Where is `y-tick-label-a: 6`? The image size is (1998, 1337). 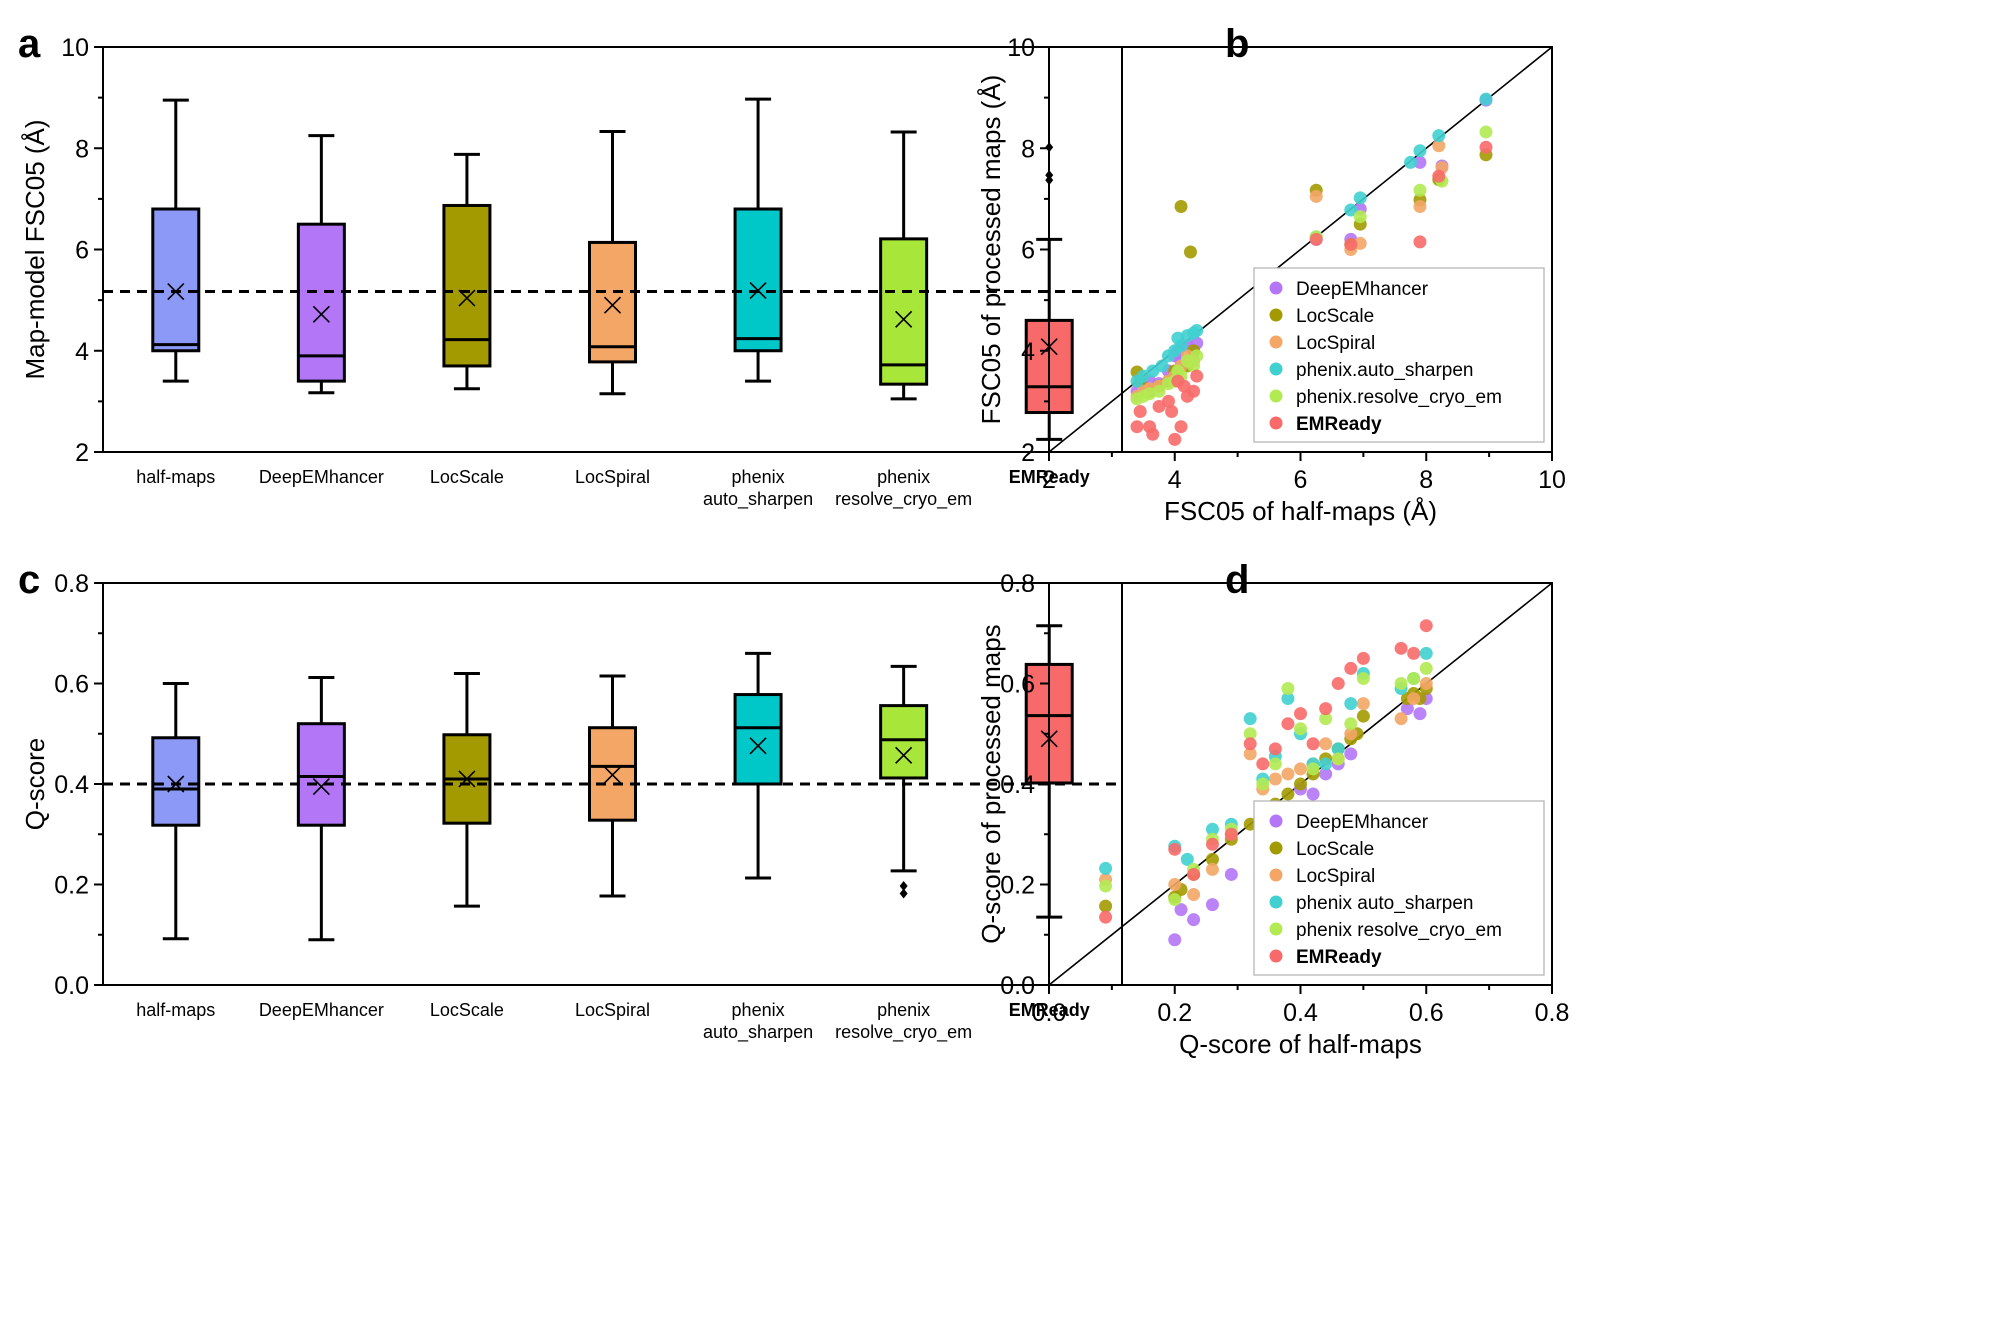 y-tick-label-a: 6 is located at coordinates (82, 251).